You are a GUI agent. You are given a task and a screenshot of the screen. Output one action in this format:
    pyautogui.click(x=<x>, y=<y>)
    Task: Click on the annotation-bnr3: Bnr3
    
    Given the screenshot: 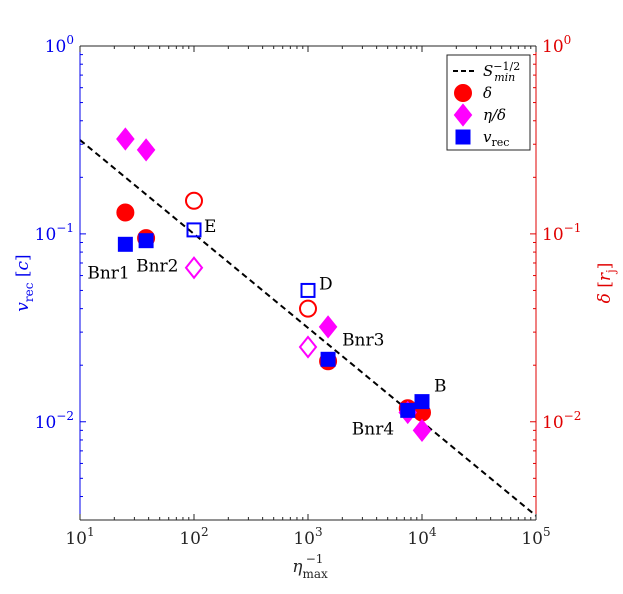 What is the action you would take?
    pyautogui.click(x=363, y=340)
    